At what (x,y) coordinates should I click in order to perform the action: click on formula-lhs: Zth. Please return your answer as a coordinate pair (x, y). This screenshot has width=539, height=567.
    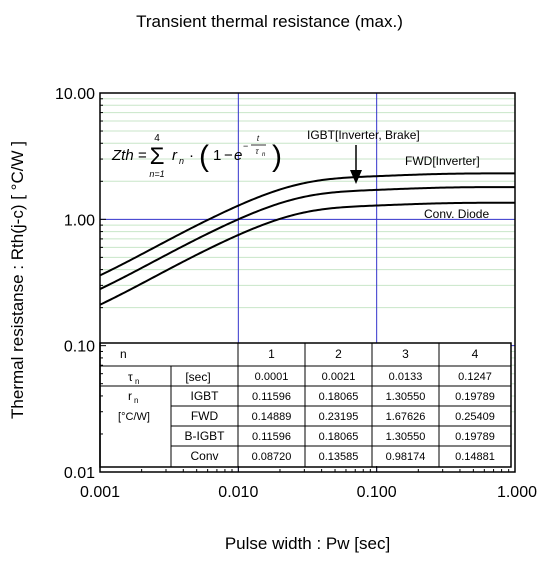
    Looking at the image, I should click on (122, 155).